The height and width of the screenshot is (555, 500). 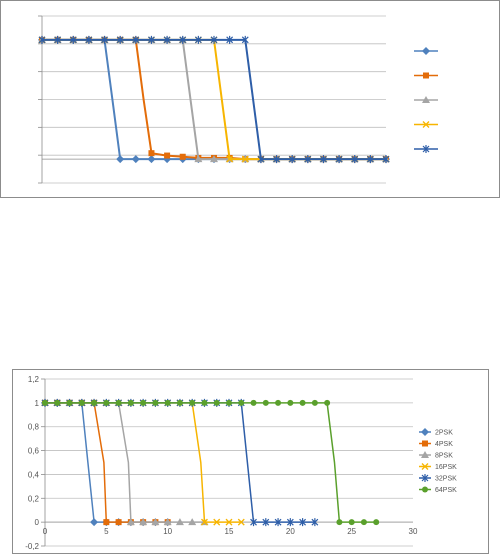 I want to click on legend-label: 8PSK, so click(x=444, y=456).